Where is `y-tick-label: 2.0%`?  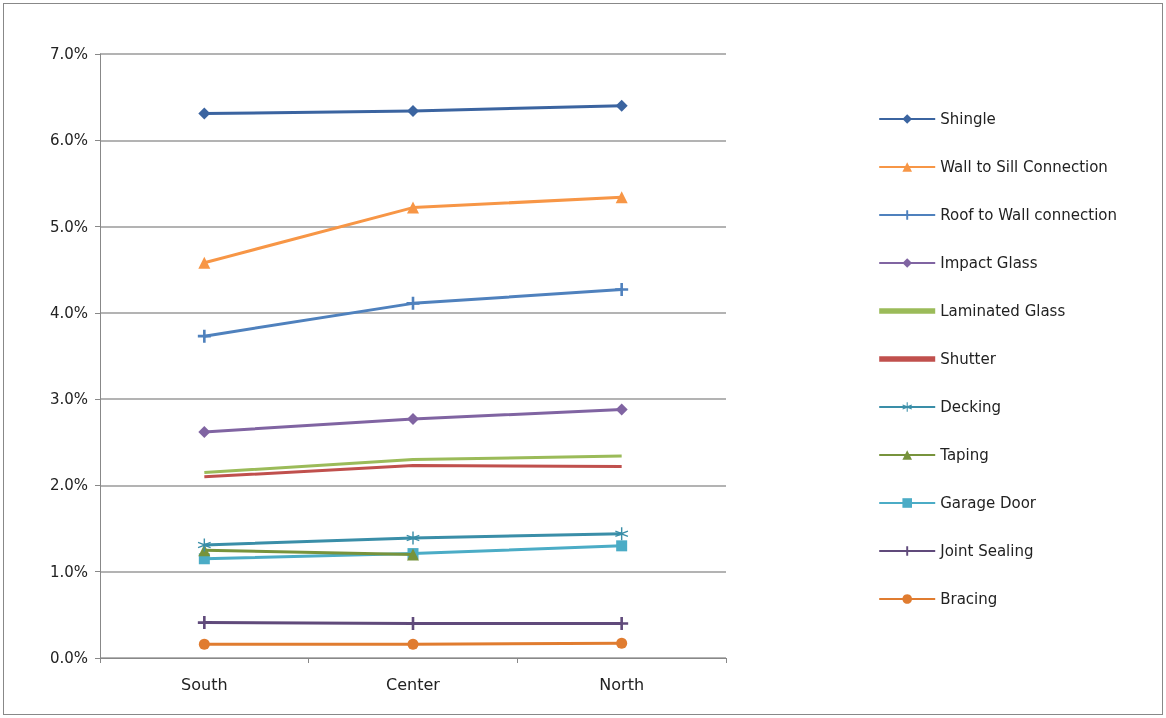
y-tick-label: 2.0% is located at coordinates (68, 485).